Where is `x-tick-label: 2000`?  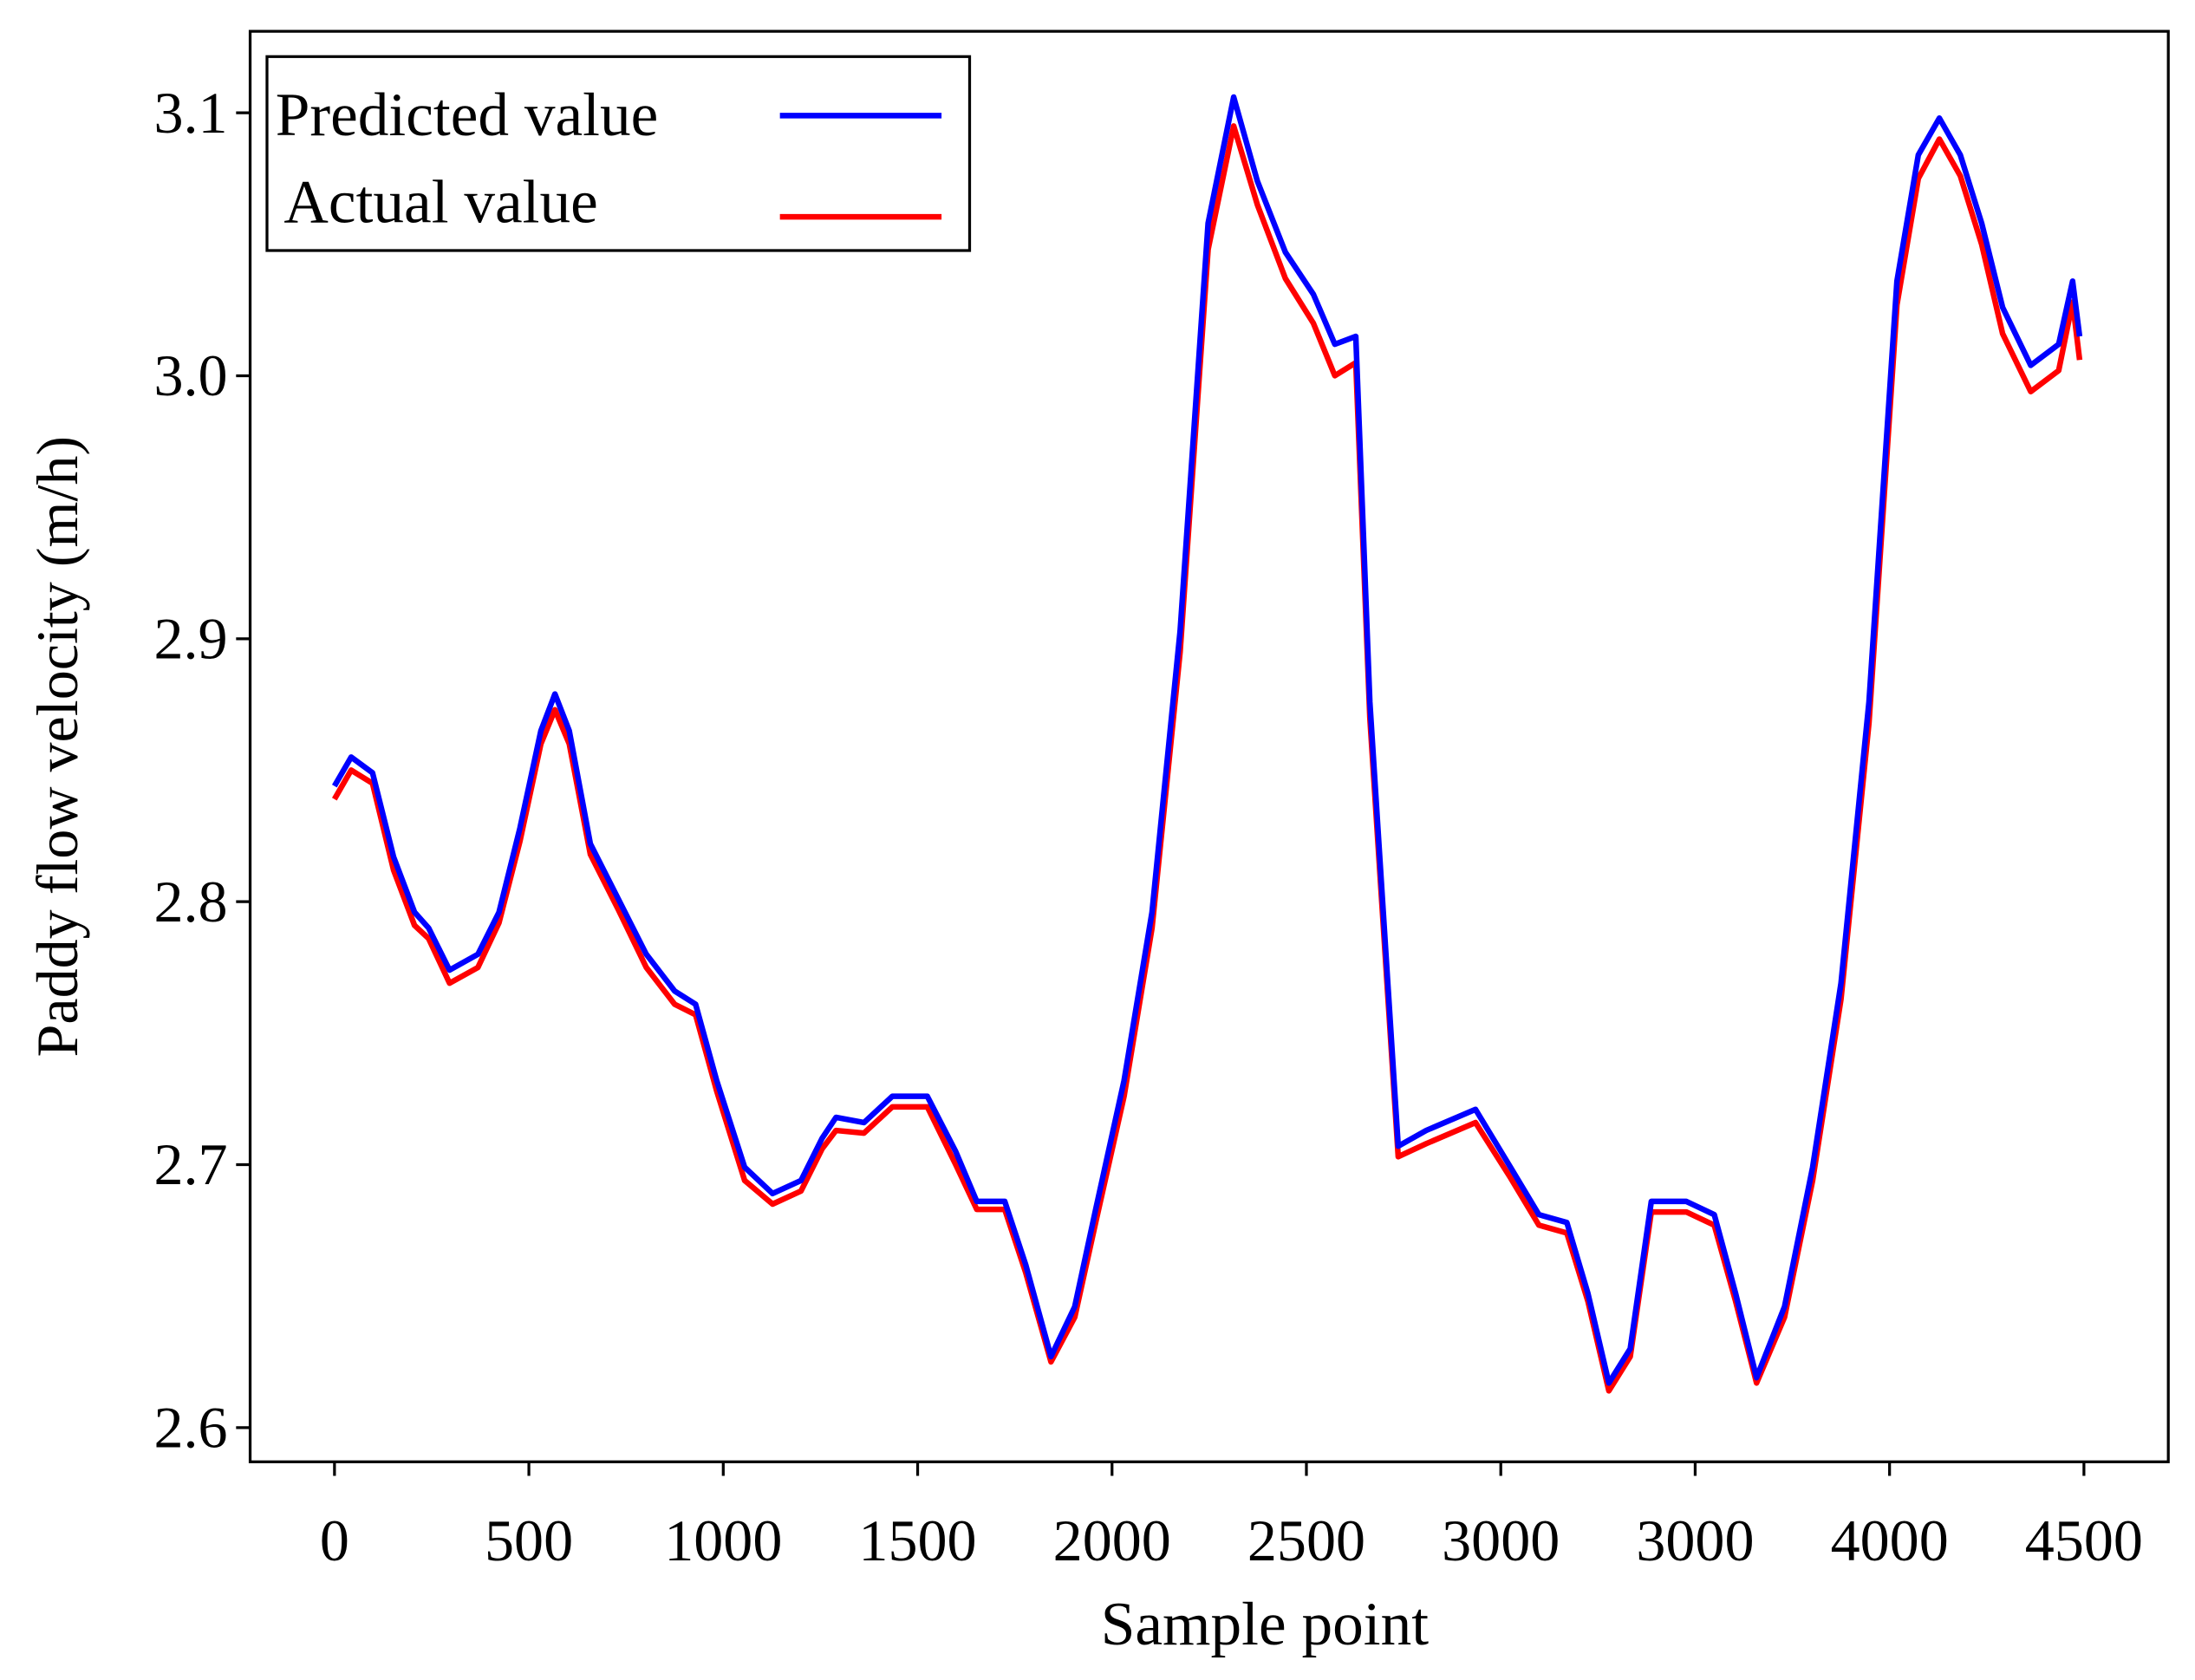 x-tick-label: 2000 is located at coordinates (1112, 1540).